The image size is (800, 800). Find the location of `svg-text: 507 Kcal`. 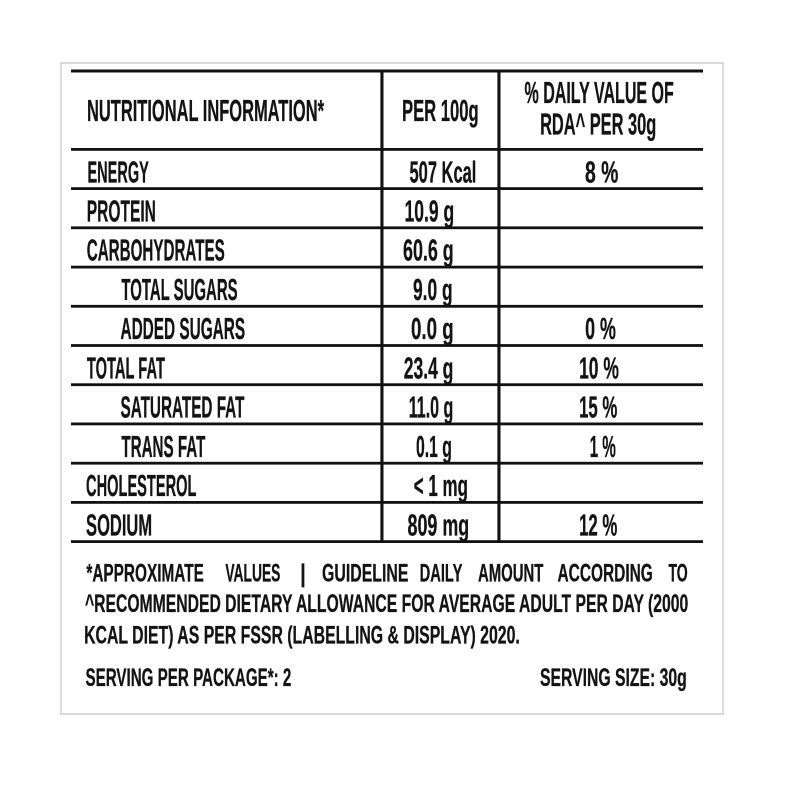

svg-text: 507 Kcal is located at coordinates (443, 171).